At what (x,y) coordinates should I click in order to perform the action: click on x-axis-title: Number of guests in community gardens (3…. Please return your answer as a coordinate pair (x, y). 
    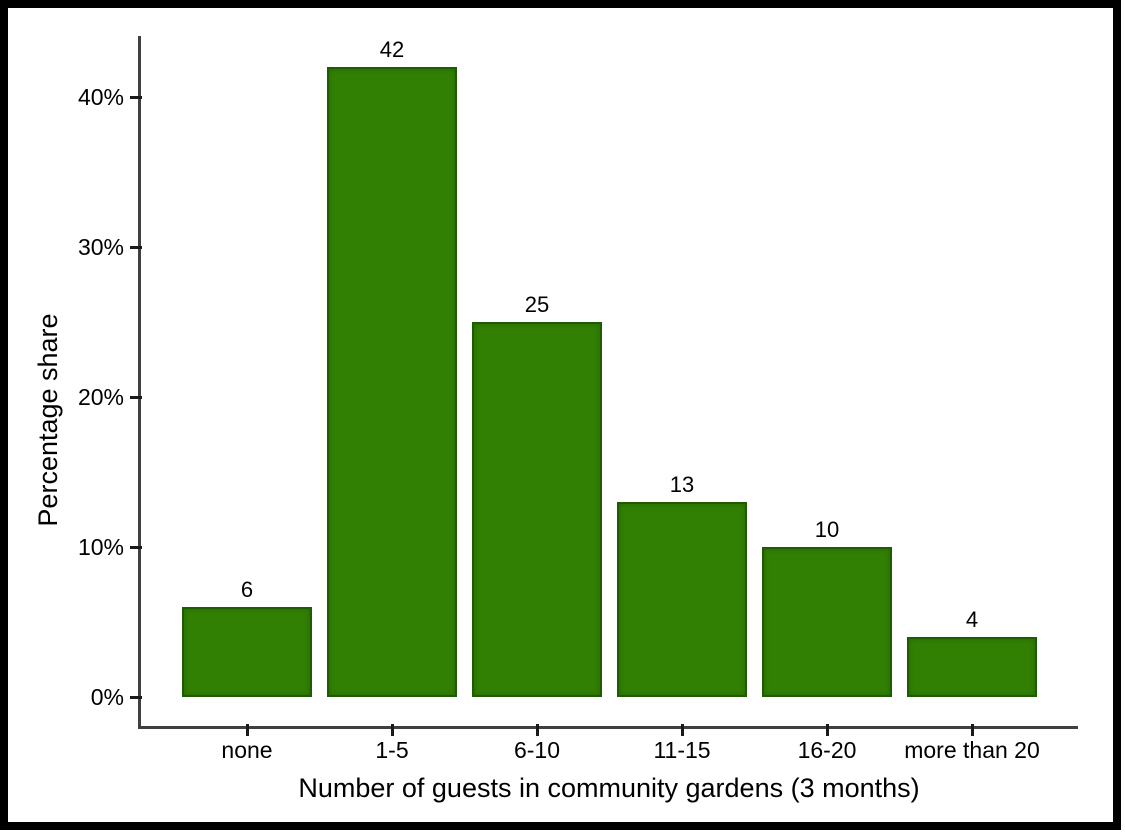
    Looking at the image, I should click on (609, 788).